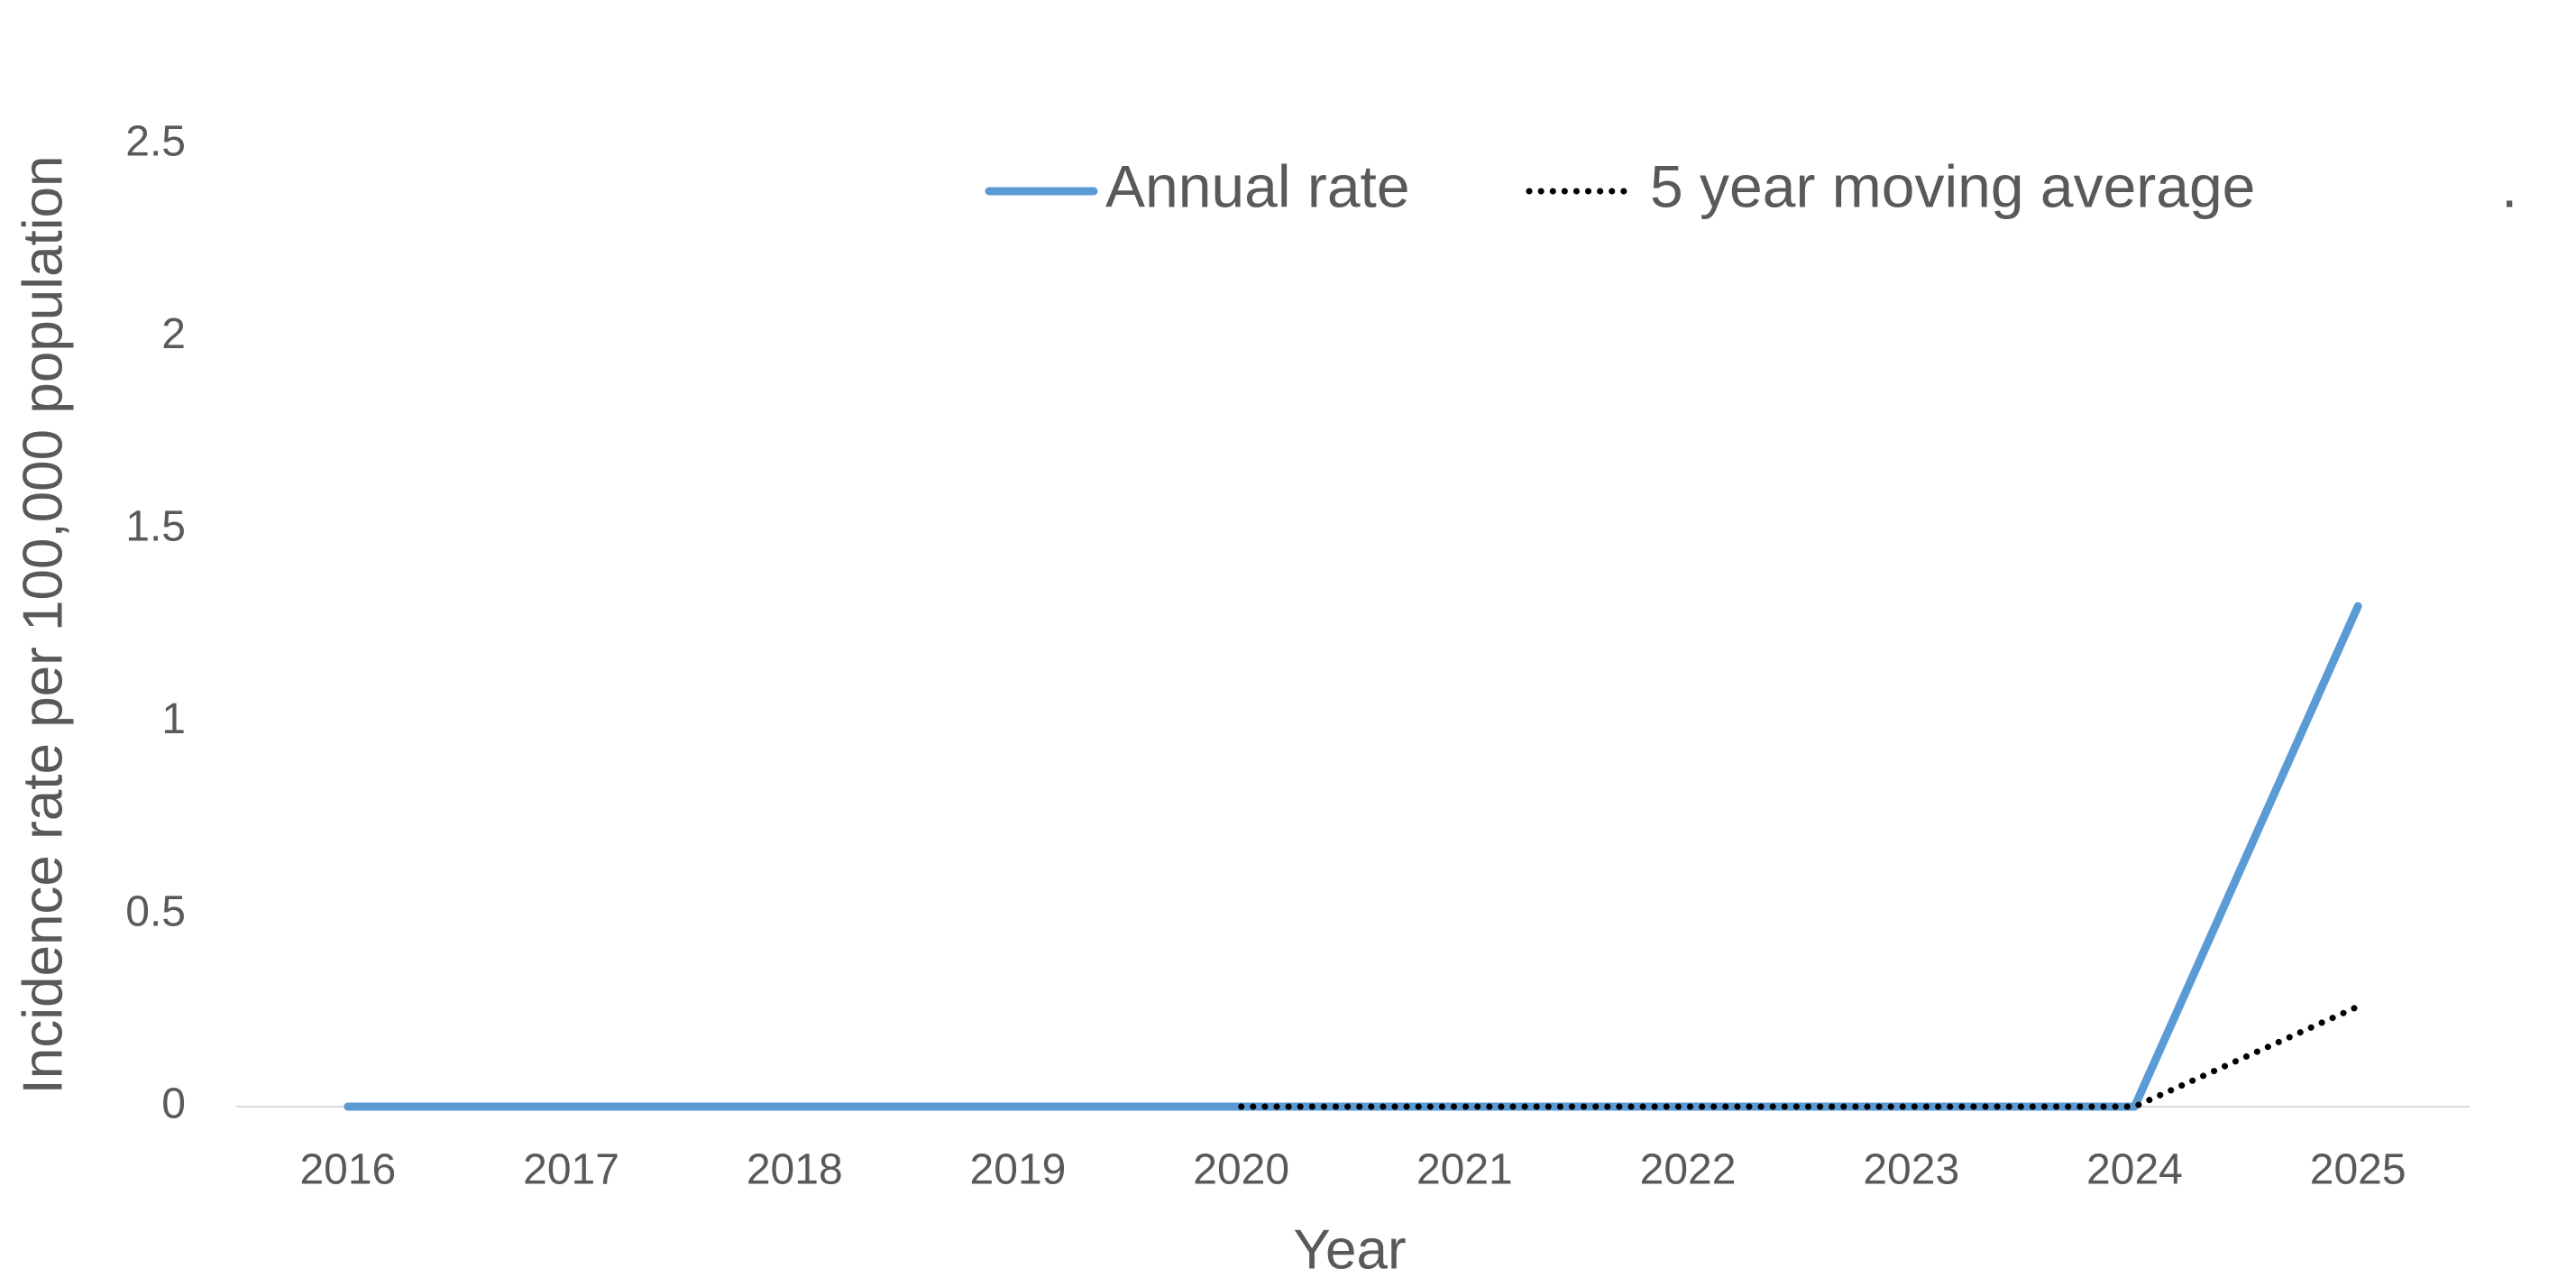 This screenshot has width=2576, height=1287. I want to click on x-tick-label: 2016, so click(347, 1170).